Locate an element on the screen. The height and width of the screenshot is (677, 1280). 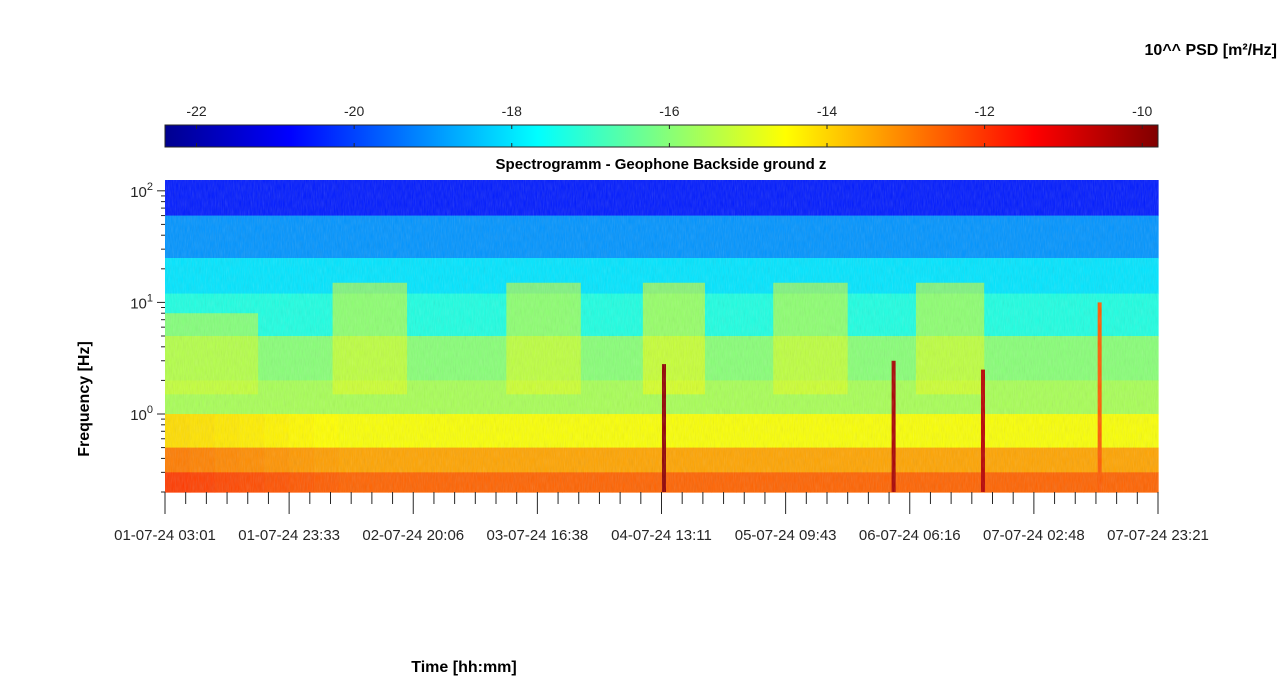
x-tick-label: 03-07-24 16:38 is located at coordinates (538, 535).